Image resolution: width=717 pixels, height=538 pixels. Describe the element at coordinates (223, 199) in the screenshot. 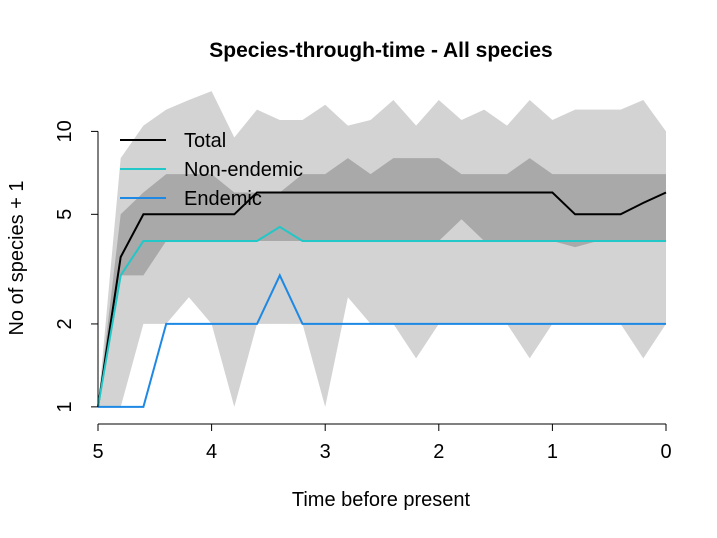

I see `legend-label: Endemic` at that location.